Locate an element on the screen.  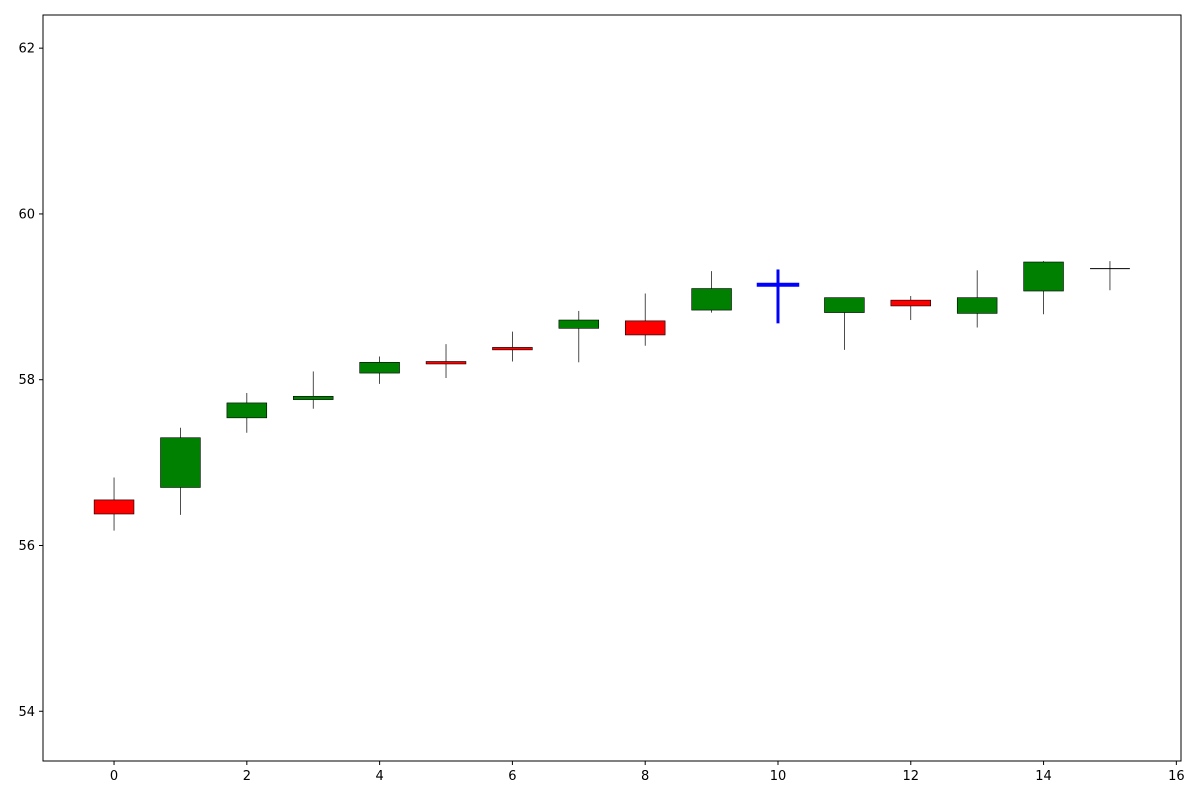
x-tick-label: 2 is located at coordinates (247, 776).